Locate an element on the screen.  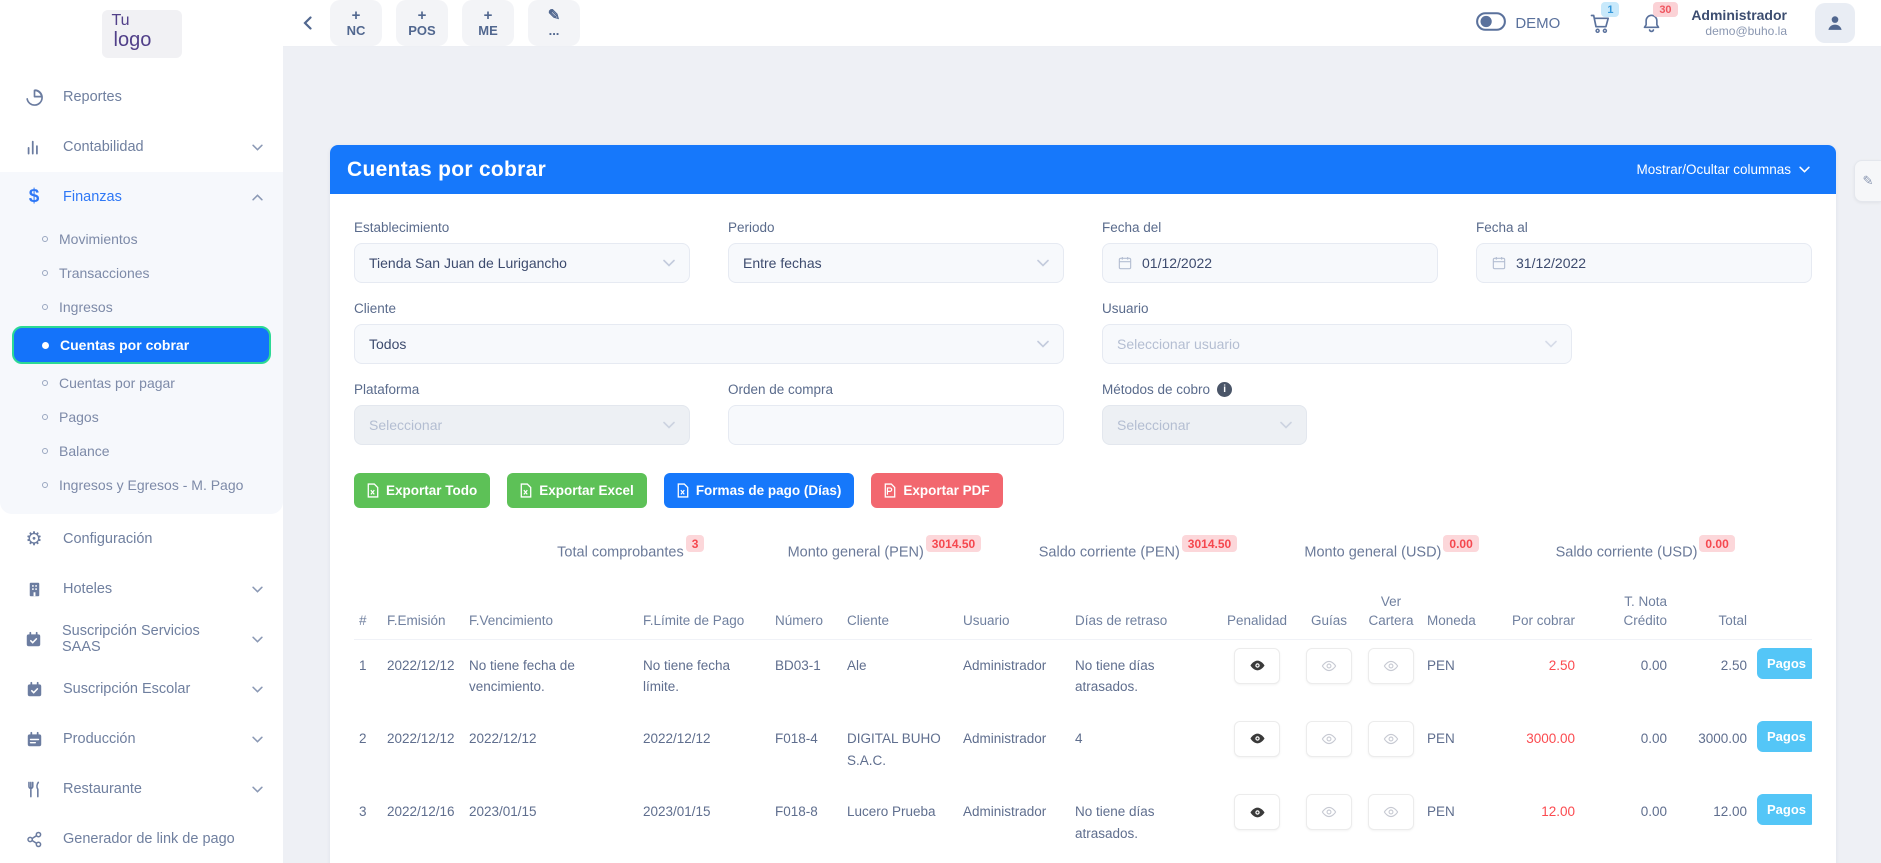
sidebar-item-pagos: Pagos is located at coordinates (141, 417).